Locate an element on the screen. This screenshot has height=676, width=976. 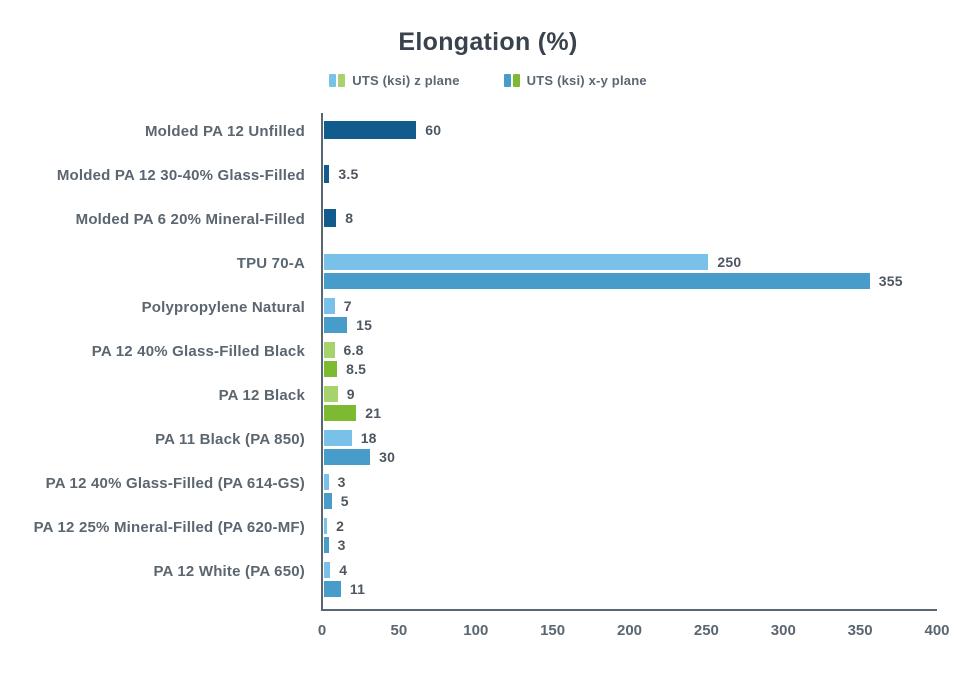
x-tick-label: 300 is located at coordinates (783, 630).